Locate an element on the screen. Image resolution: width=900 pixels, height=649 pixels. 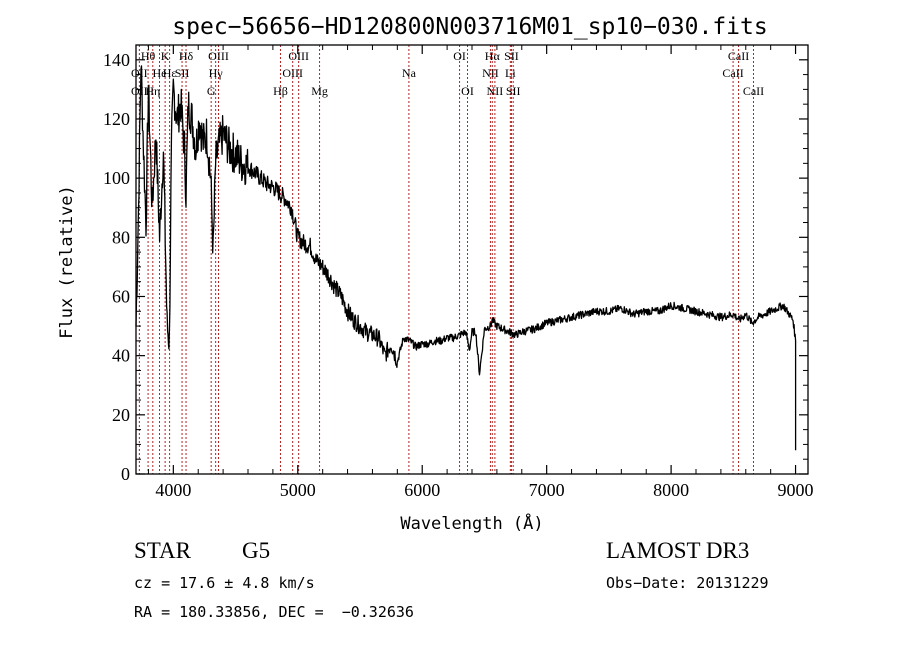
y-tick-label: 40 is located at coordinates (121, 356).